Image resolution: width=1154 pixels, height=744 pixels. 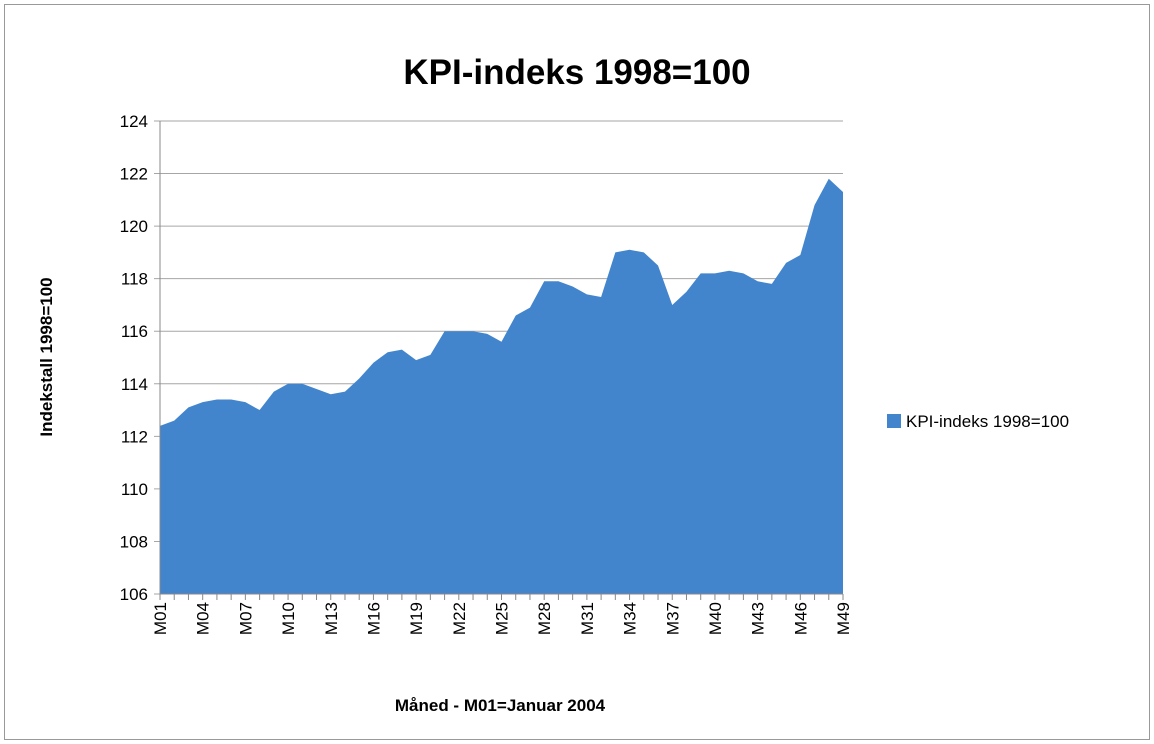 I want to click on x-tick-label: M43, so click(x=758, y=618).